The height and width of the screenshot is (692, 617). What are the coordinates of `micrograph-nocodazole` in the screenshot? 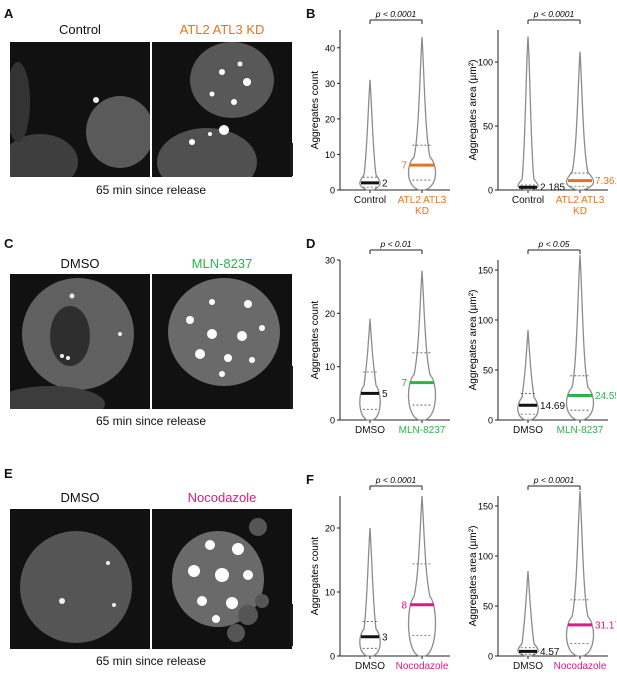 It's located at (222, 579).